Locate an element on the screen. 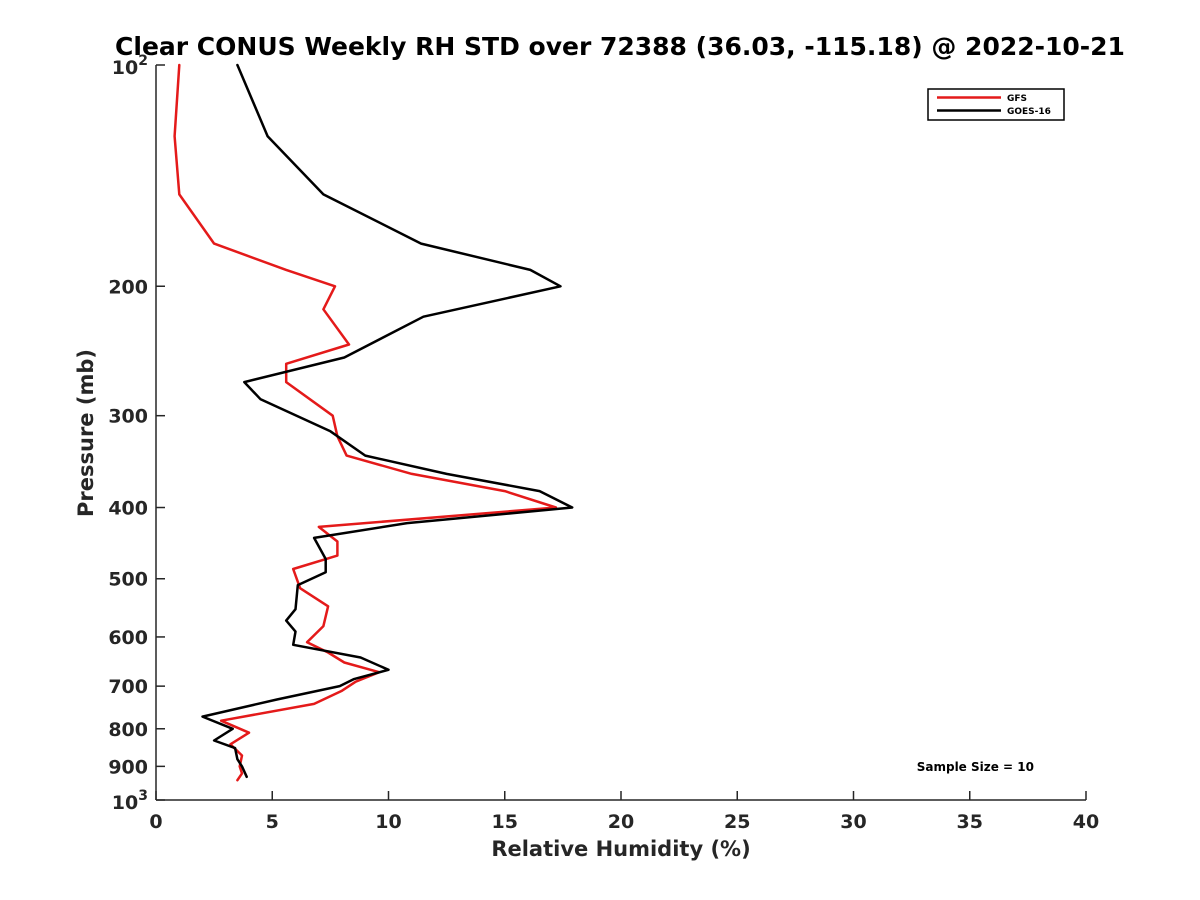  y-tick-label: 900 is located at coordinates (128, 767).